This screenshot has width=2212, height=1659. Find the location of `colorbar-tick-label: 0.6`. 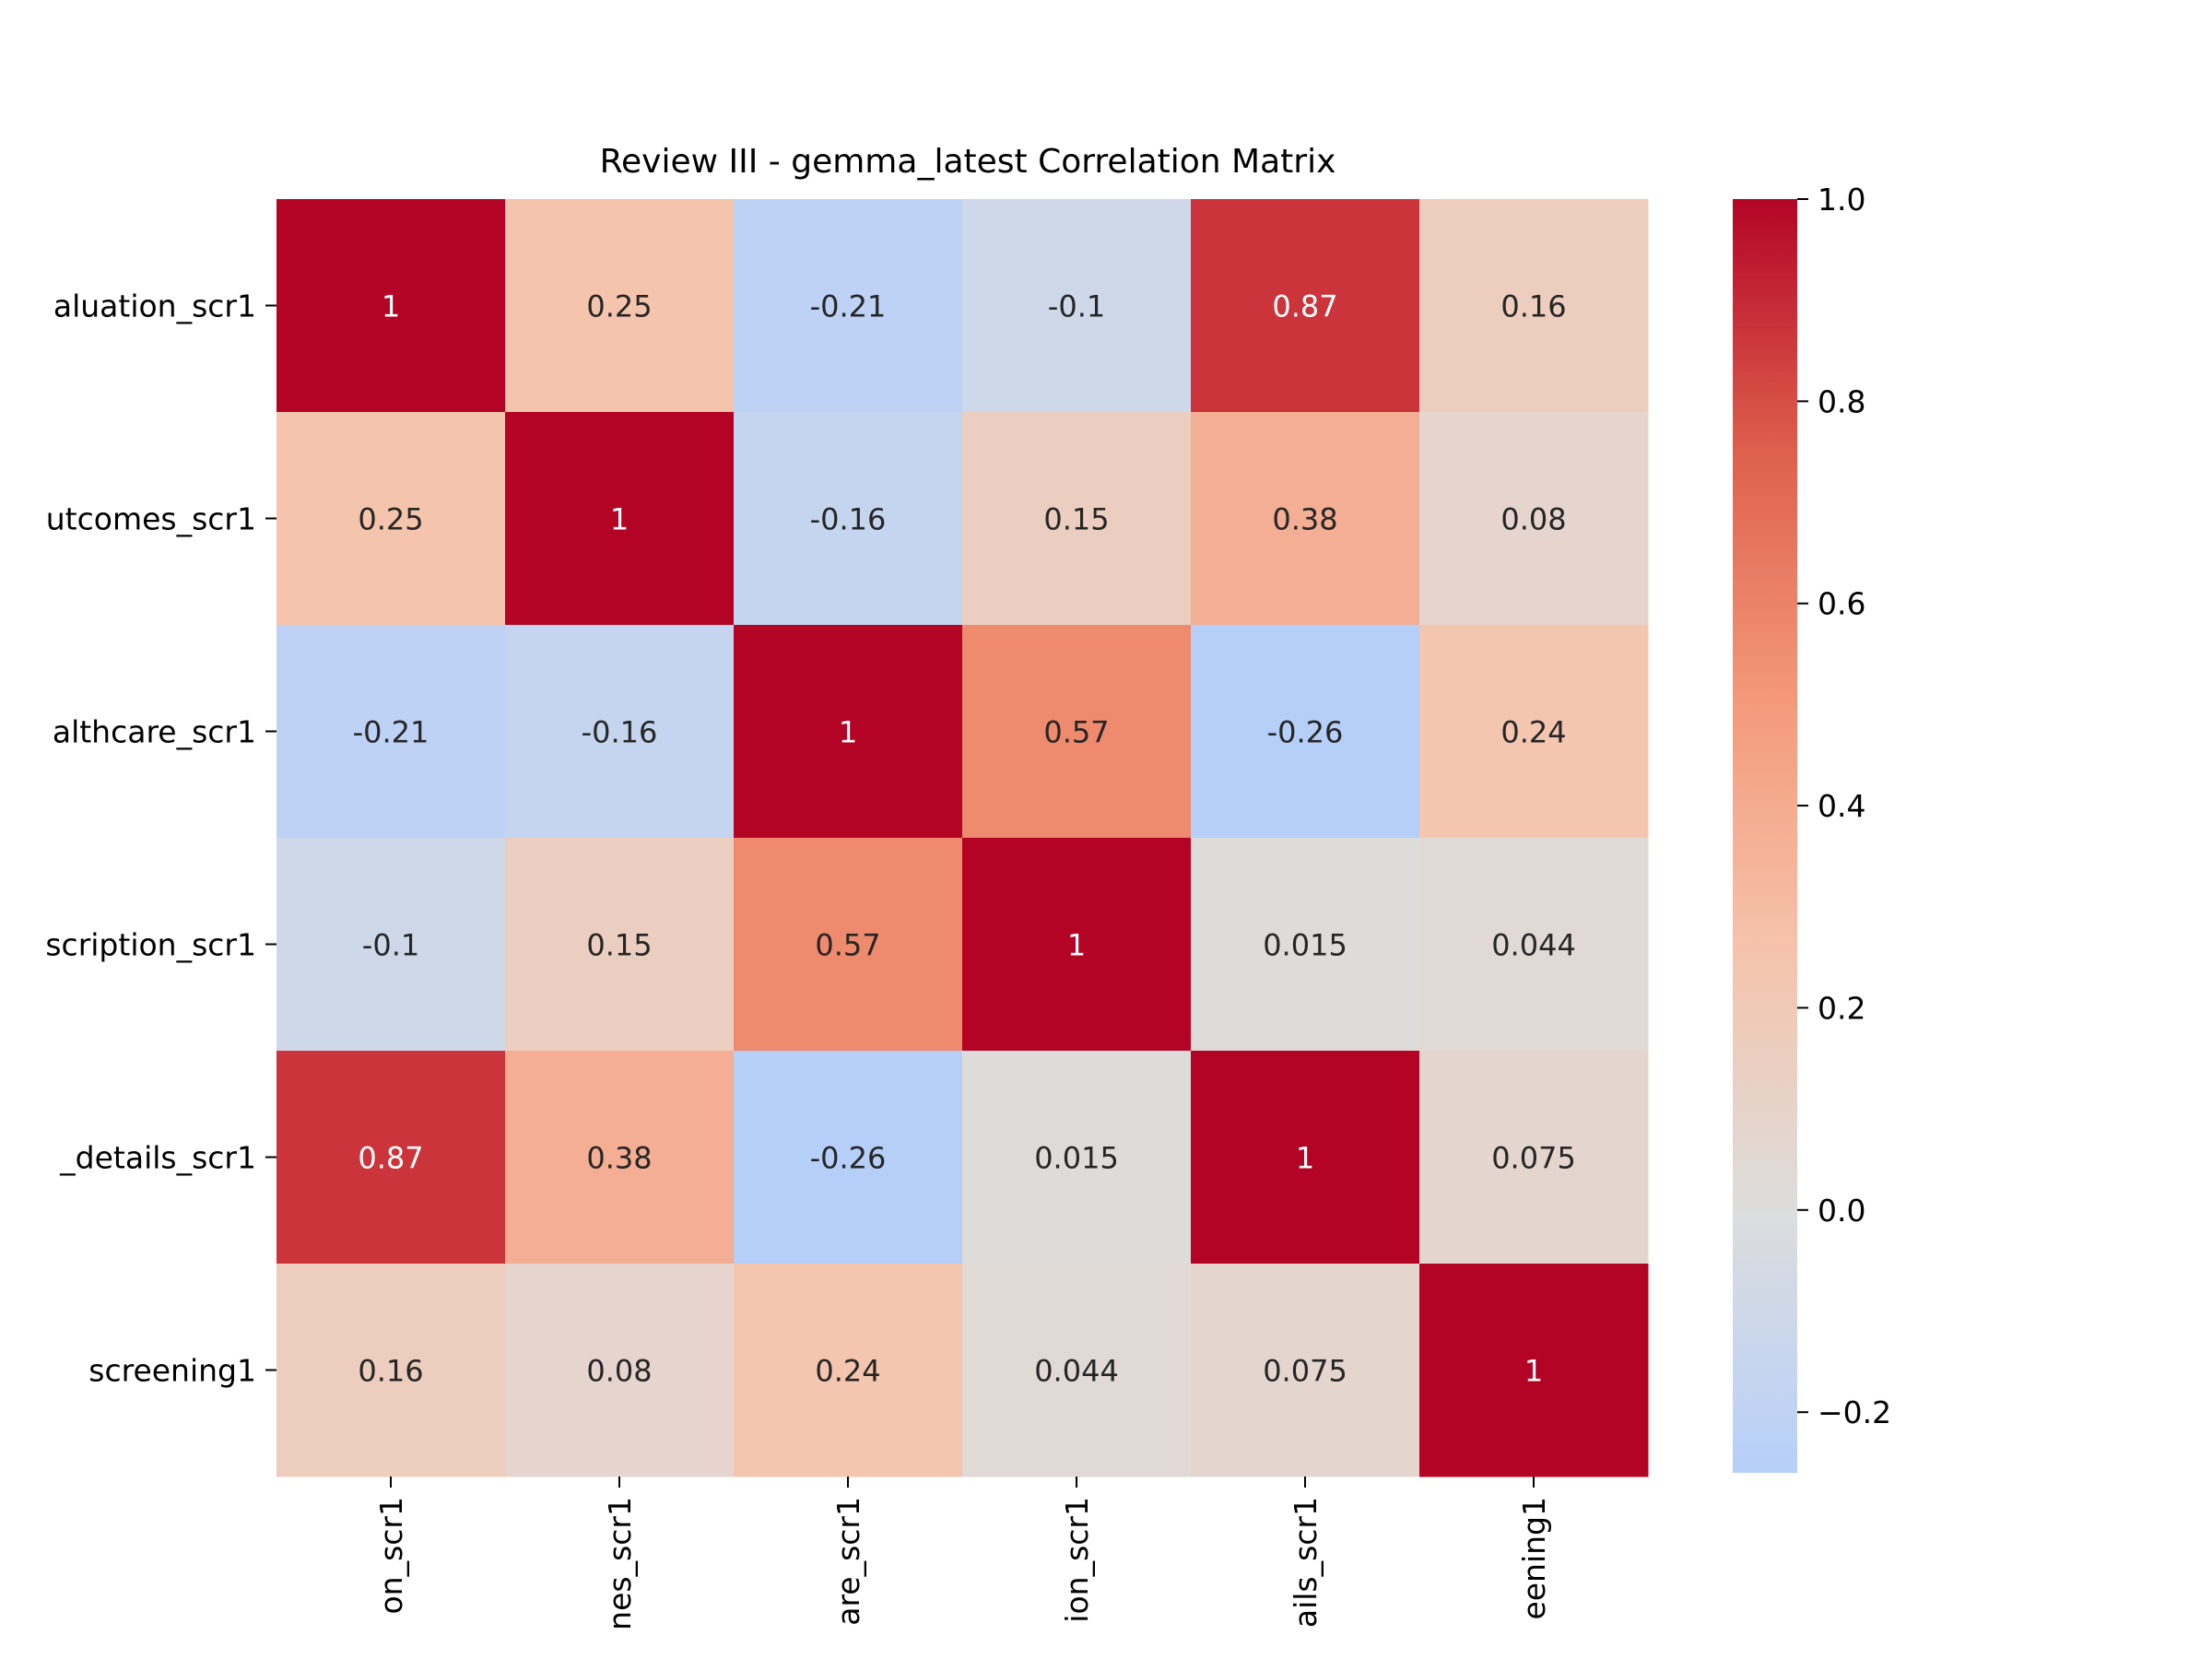

colorbar-tick-label: 0.6 is located at coordinates (1841, 604).